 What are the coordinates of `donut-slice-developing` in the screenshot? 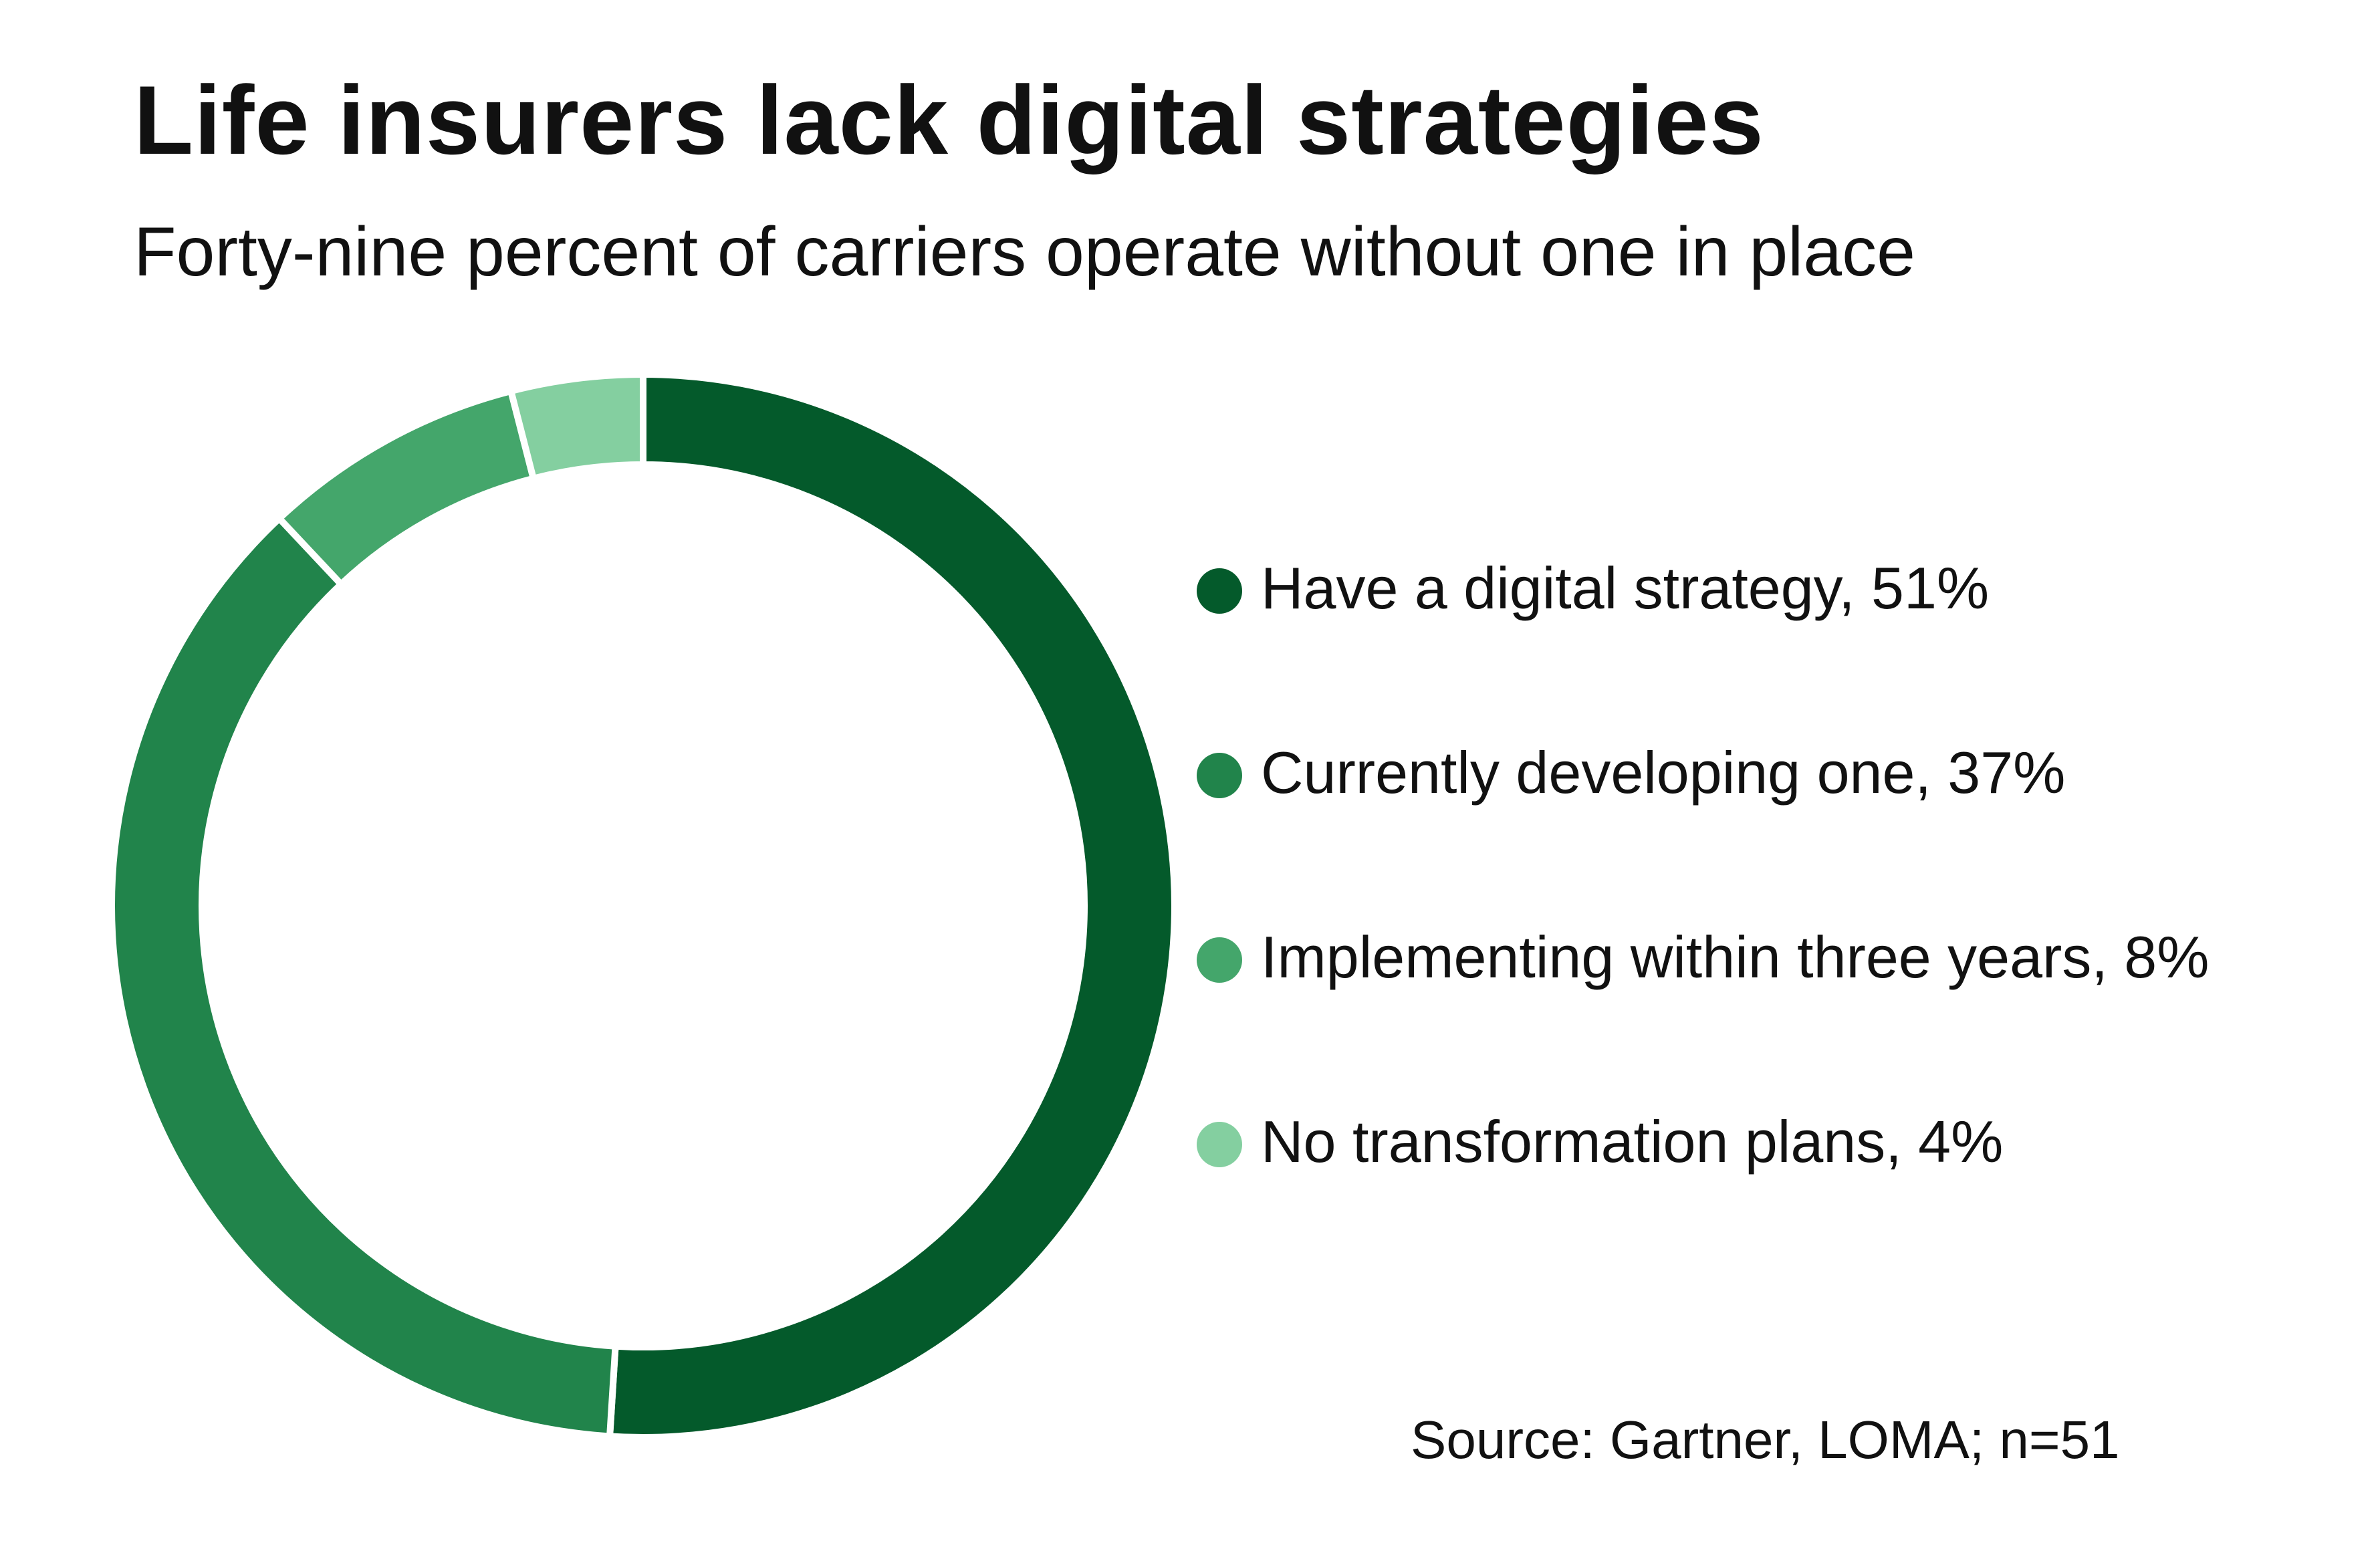 It's located at (363, 977).